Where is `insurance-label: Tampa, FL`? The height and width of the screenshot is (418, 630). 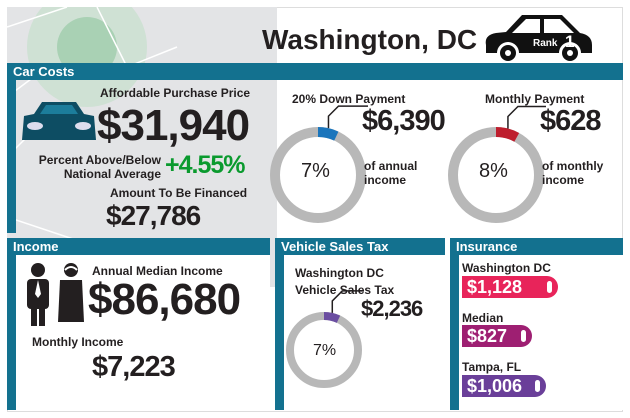 insurance-label: Tampa, FL is located at coordinates (492, 367).